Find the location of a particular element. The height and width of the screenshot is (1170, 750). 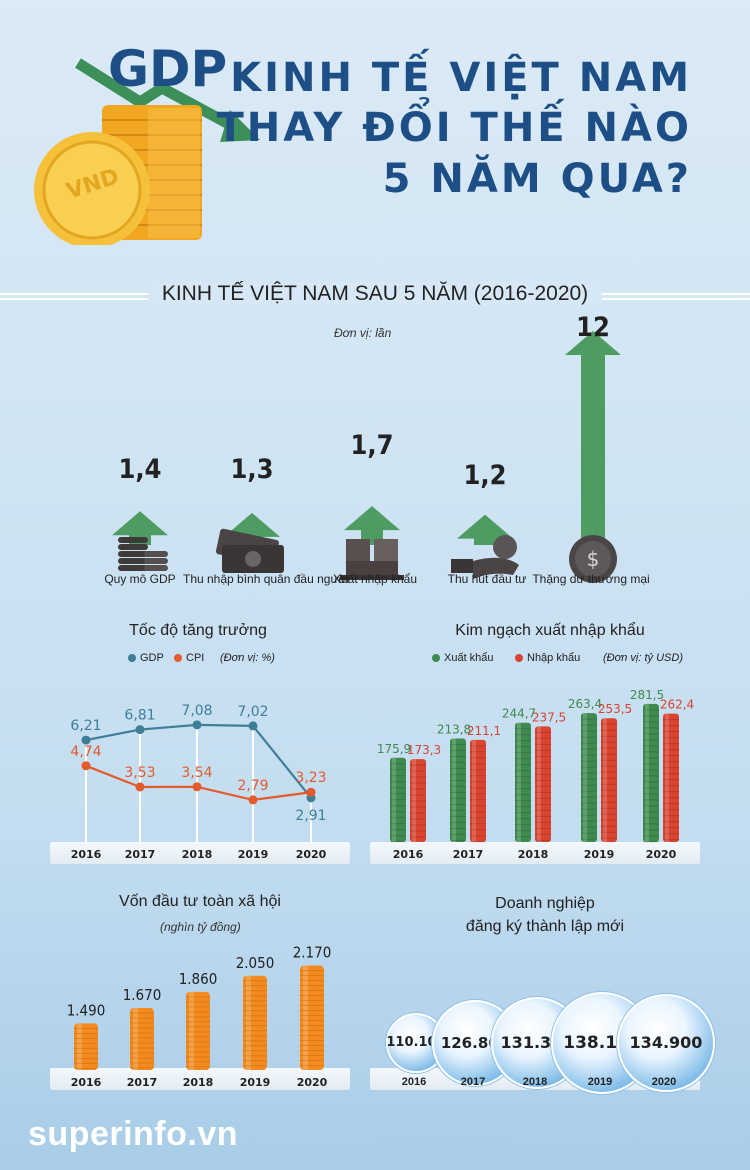

page-title-line-3: 5 NĂM QUA? is located at coordinates (537, 179).